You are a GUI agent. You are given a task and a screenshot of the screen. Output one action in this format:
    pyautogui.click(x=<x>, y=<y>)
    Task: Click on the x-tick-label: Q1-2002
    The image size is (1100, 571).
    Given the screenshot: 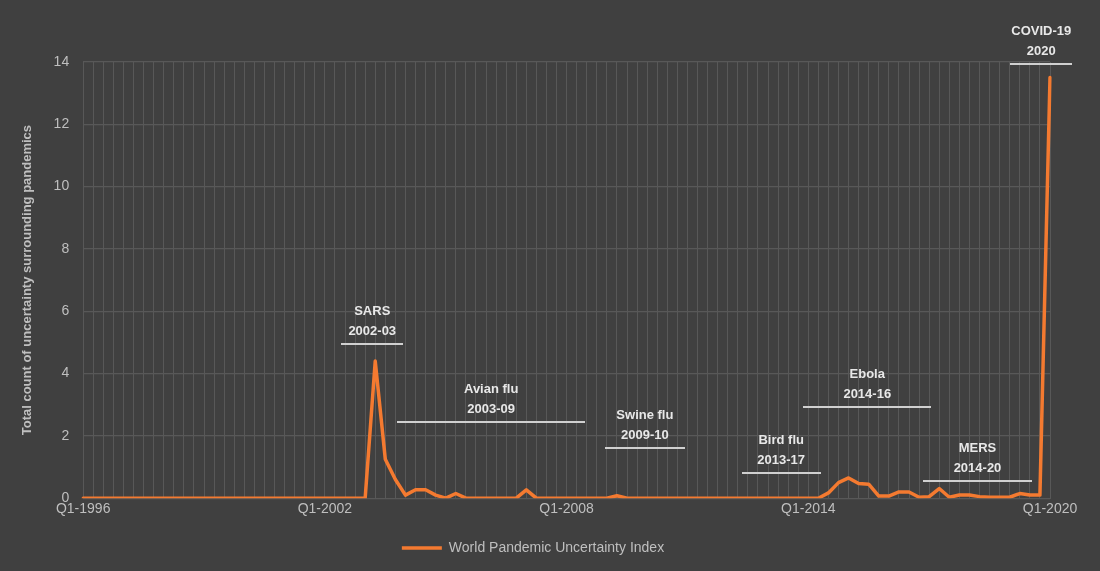 What is the action you would take?
    pyautogui.click(x=325, y=508)
    